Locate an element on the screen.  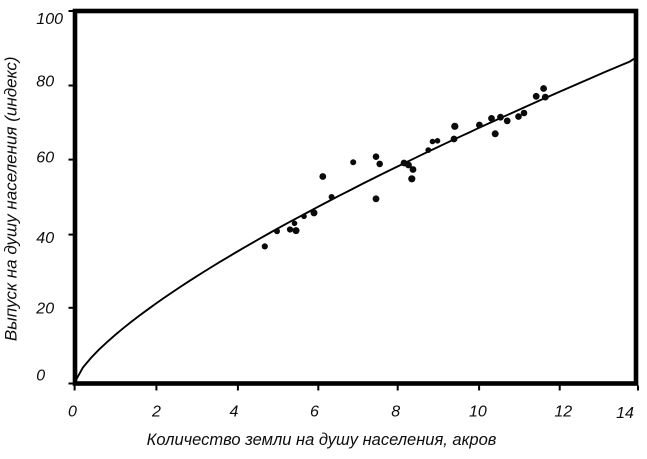
svg-text: 40 is located at coordinates (45, 238).